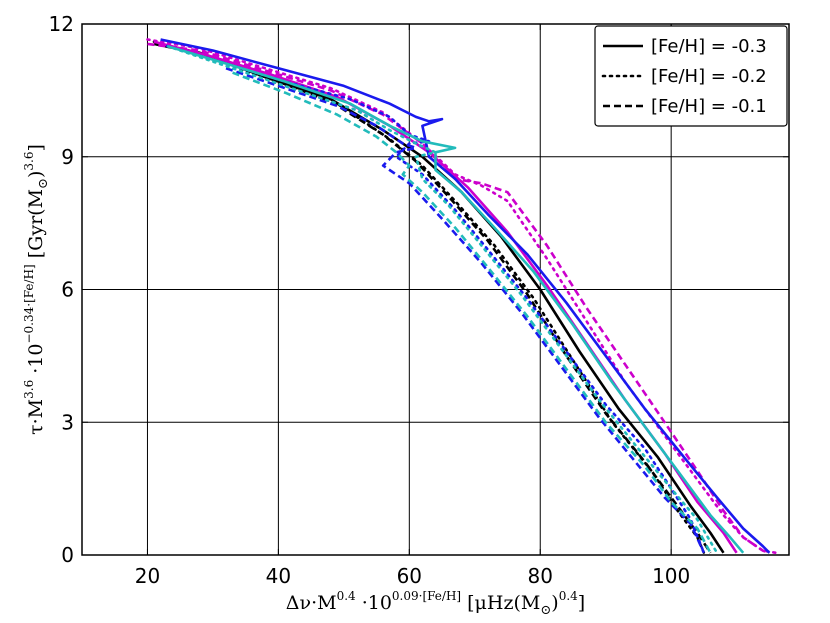 This screenshot has width=830, height=623. Describe the element at coordinates (61, 24) in the screenshot. I see `y-tick-label: 12` at that location.